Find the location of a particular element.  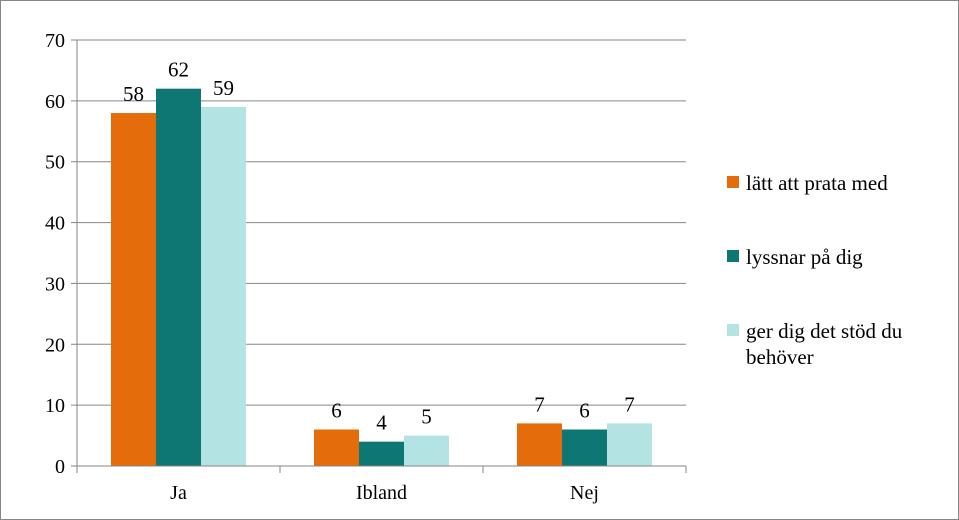

y-tick-label: 20 is located at coordinates (55, 345).